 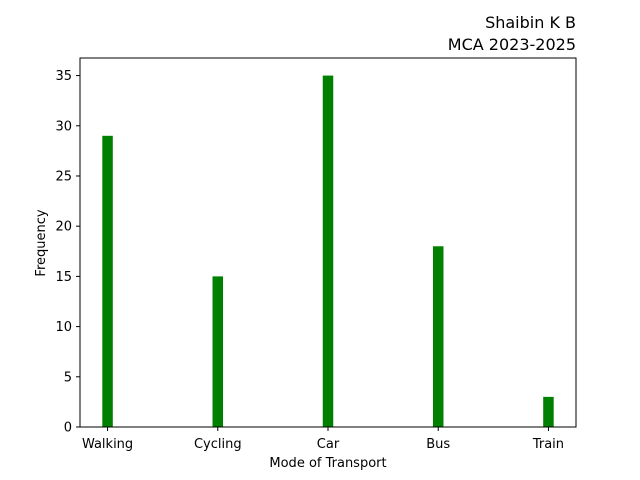 What do you see at coordinates (327, 463) in the screenshot?
I see `x-axis-label: Mode of Transport` at bounding box center [327, 463].